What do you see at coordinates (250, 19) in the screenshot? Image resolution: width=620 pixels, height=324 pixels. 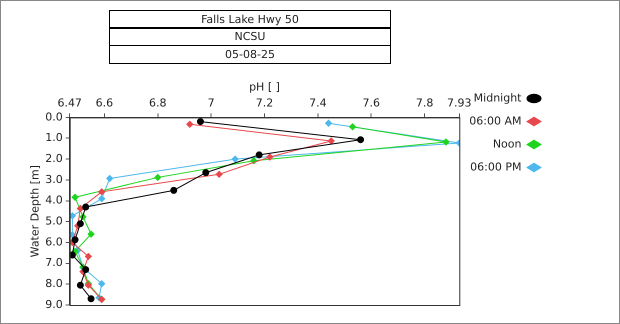 I see `chart-title: Falls Lake Hwy 50` at bounding box center [250, 19].